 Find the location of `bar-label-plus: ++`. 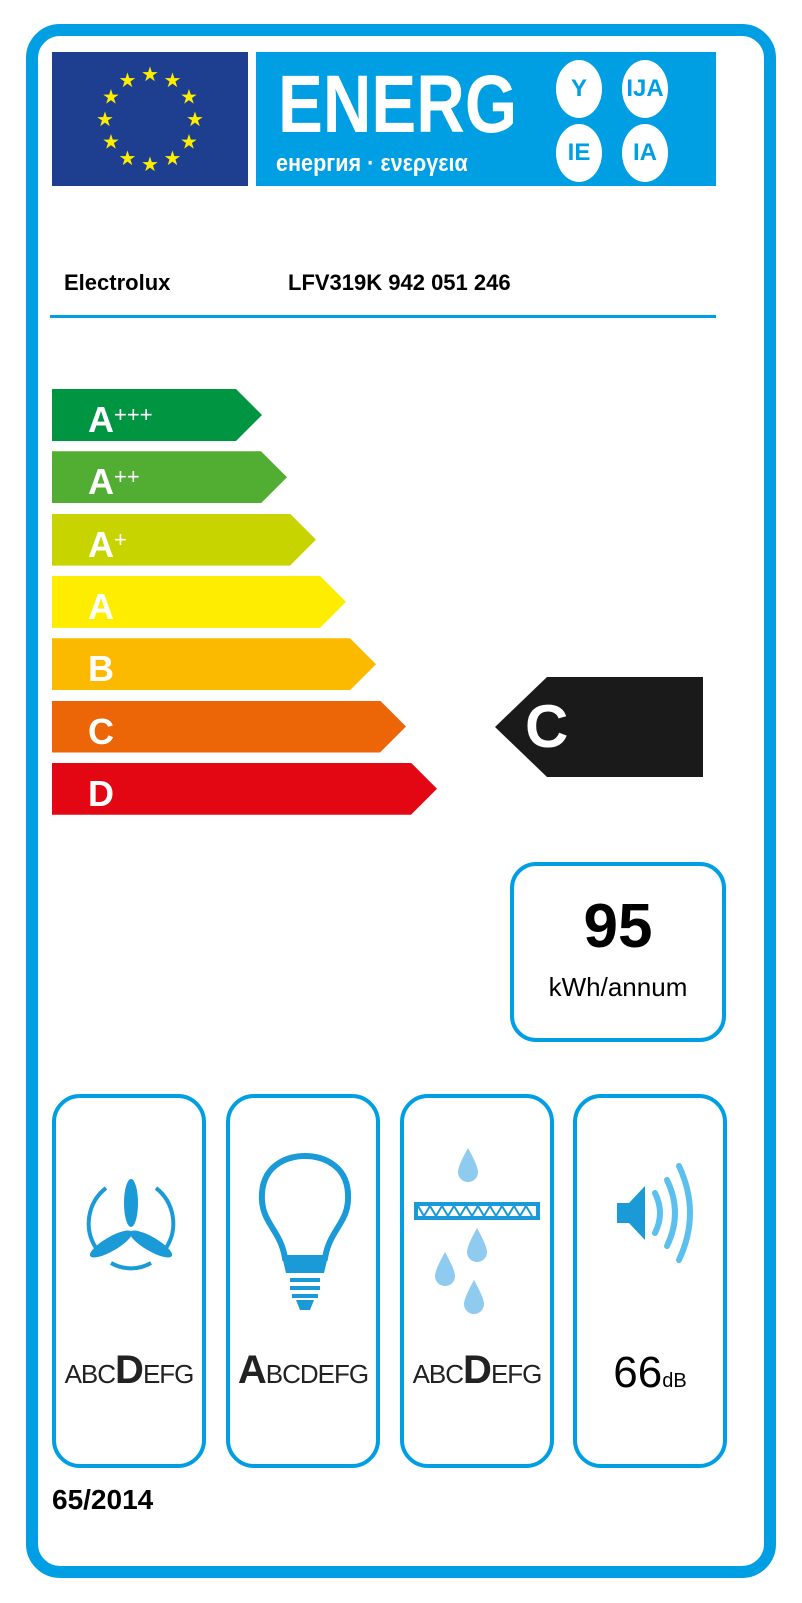

bar-label-plus: ++ is located at coordinates (127, 477).